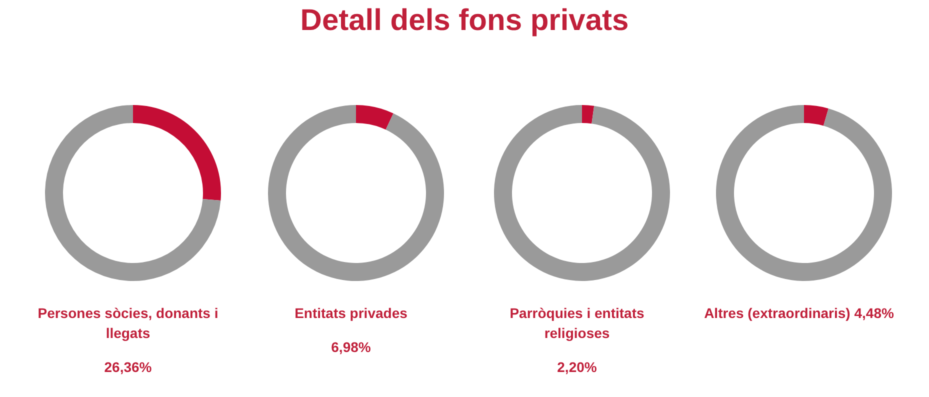 Image resolution: width=929 pixels, height=397 pixels. I want to click on text: Persones sòcies, donants i llegats, so click(128, 323).